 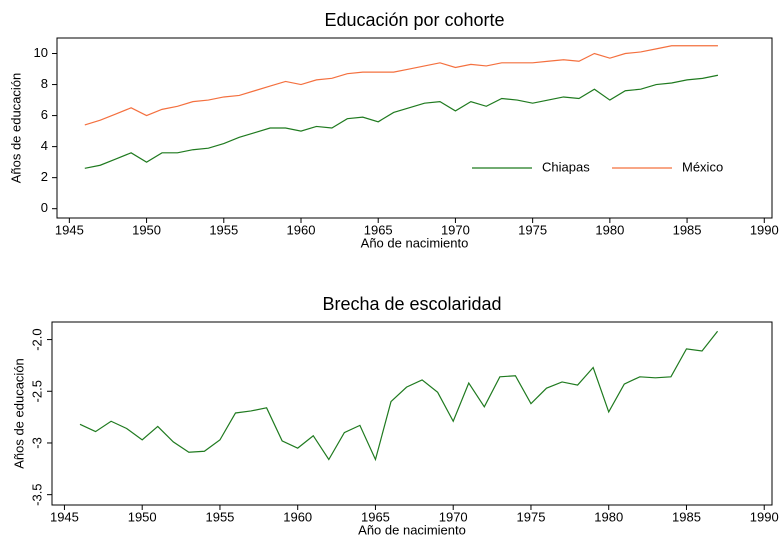 What do you see at coordinates (44, 114) in the screenshot?
I see `y-tick-label: 6` at bounding box center [44, 114].